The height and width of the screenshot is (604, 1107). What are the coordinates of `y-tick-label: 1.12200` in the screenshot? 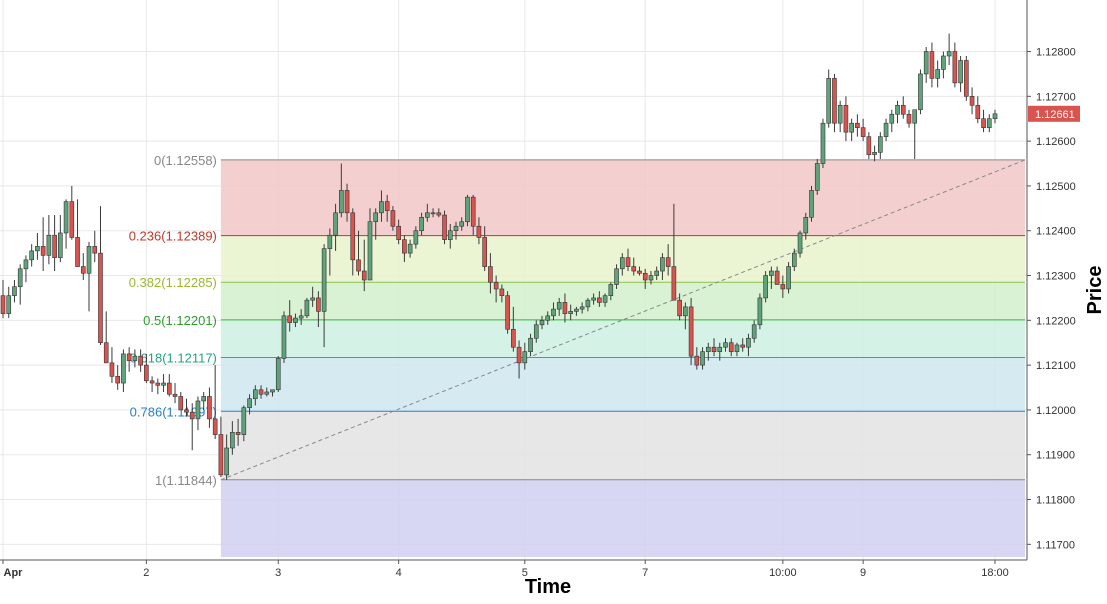 It's located at (1056, 321).